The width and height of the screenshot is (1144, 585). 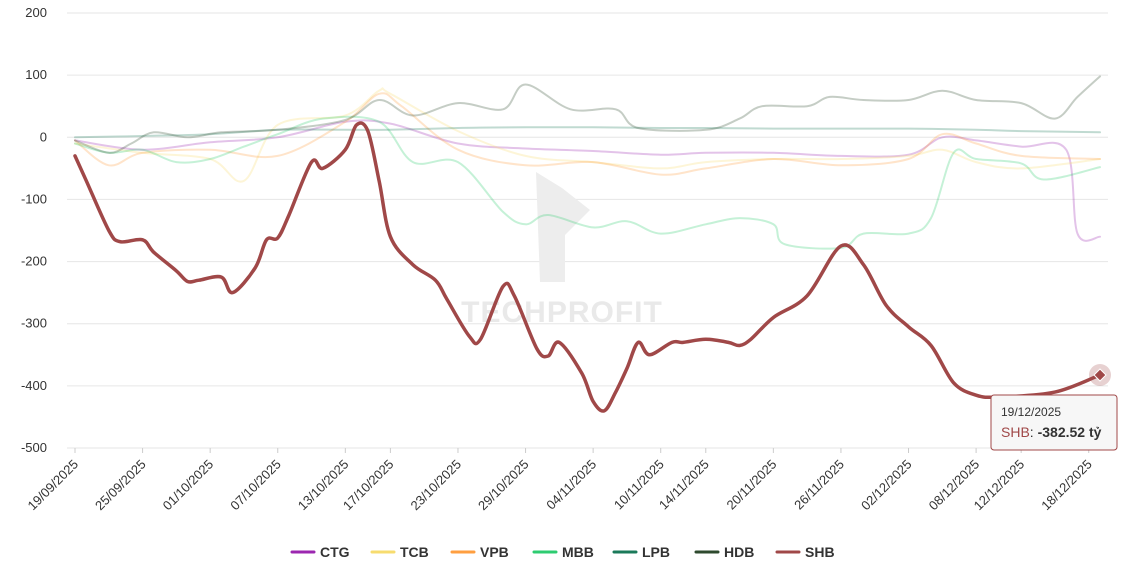 What do you see at coordinates (52, 485) in the screenshot?
I see `x-tick-label: 19/09/2025` at bounding box center [52, 485].